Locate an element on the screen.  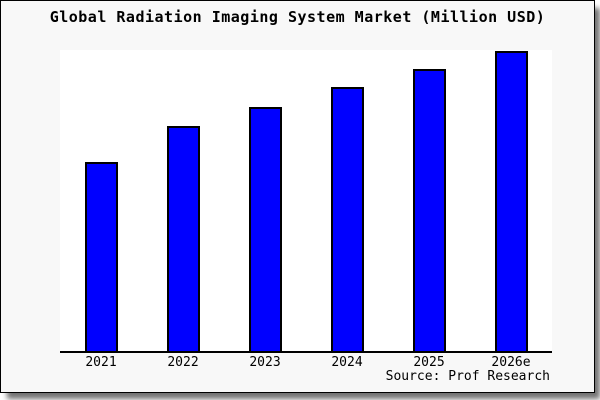
bar-slot-2025 is located at coordinates (429, 201).